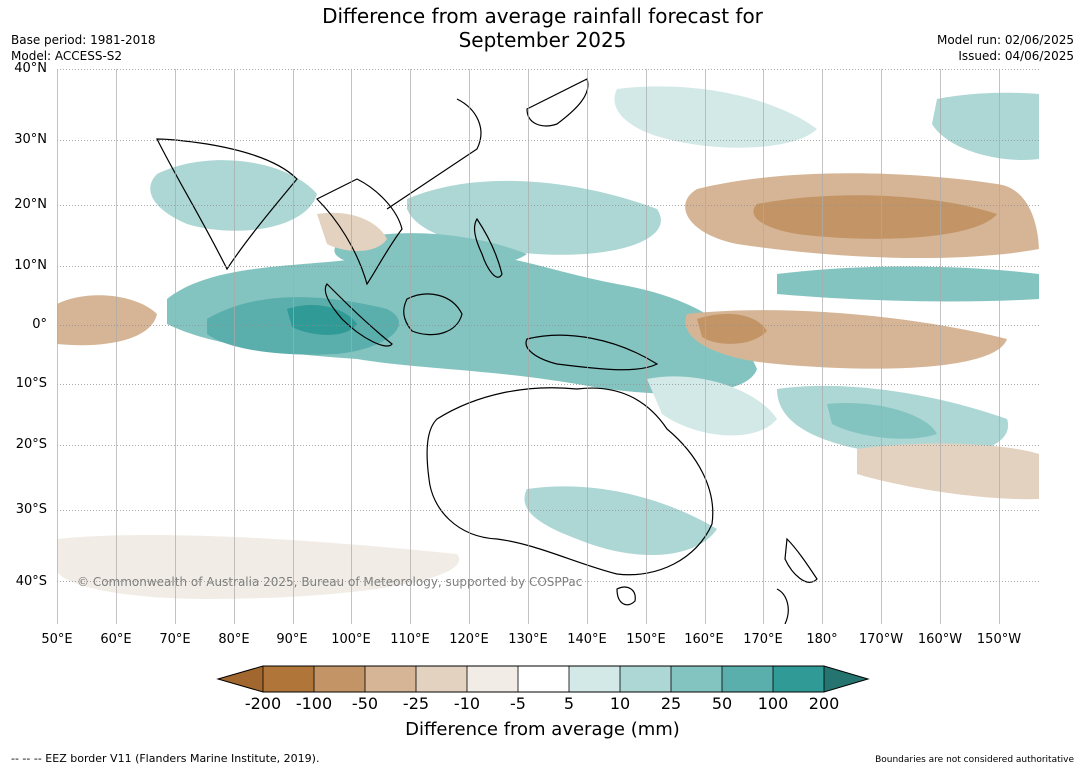 The width and height of the screenshot is (1085, 770). What do you see at coordinates (410, 639) in the screenshot?
I see `lon-tick-110e: 110°E` at bounding box center [410, 639].